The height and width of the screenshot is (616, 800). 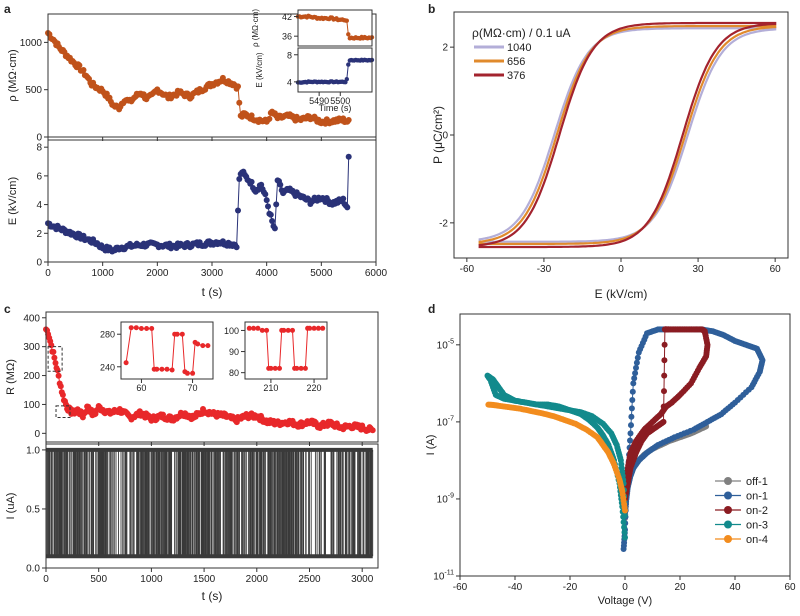 I want to click on r-ylabel: R (MΩ), so click(x=11, y=377).